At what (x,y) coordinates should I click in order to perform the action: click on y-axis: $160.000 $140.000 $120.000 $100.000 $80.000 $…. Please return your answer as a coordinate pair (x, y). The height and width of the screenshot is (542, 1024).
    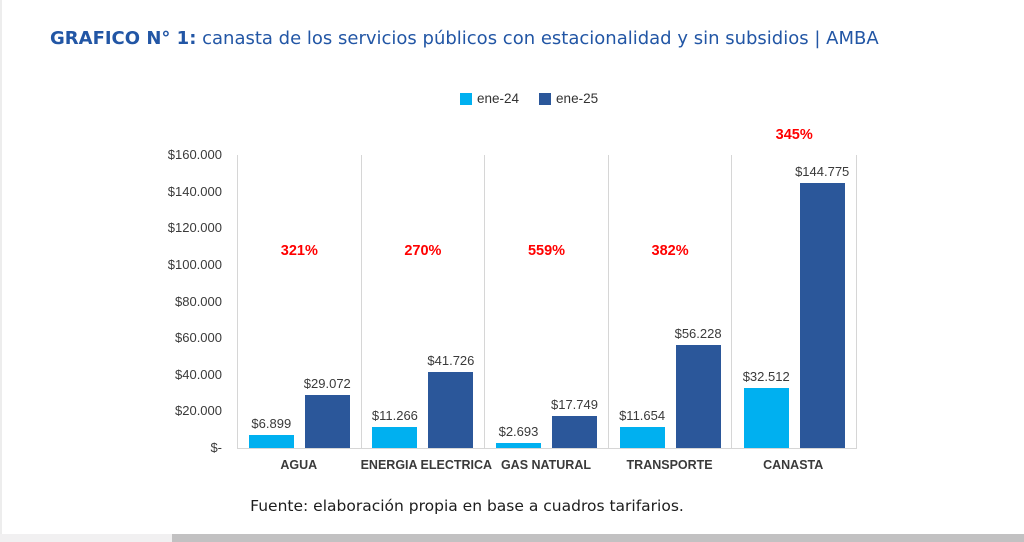
    Looking at the image, I should click on (193, 301).